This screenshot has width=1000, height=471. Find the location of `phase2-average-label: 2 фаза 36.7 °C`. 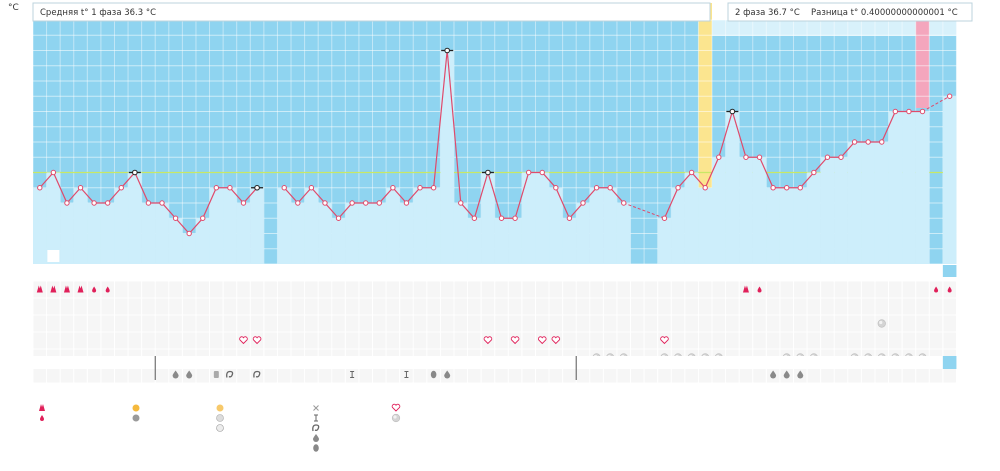

phase2-average-label: 2 фаза 36.7 °C is located at coordinates (767, 13).